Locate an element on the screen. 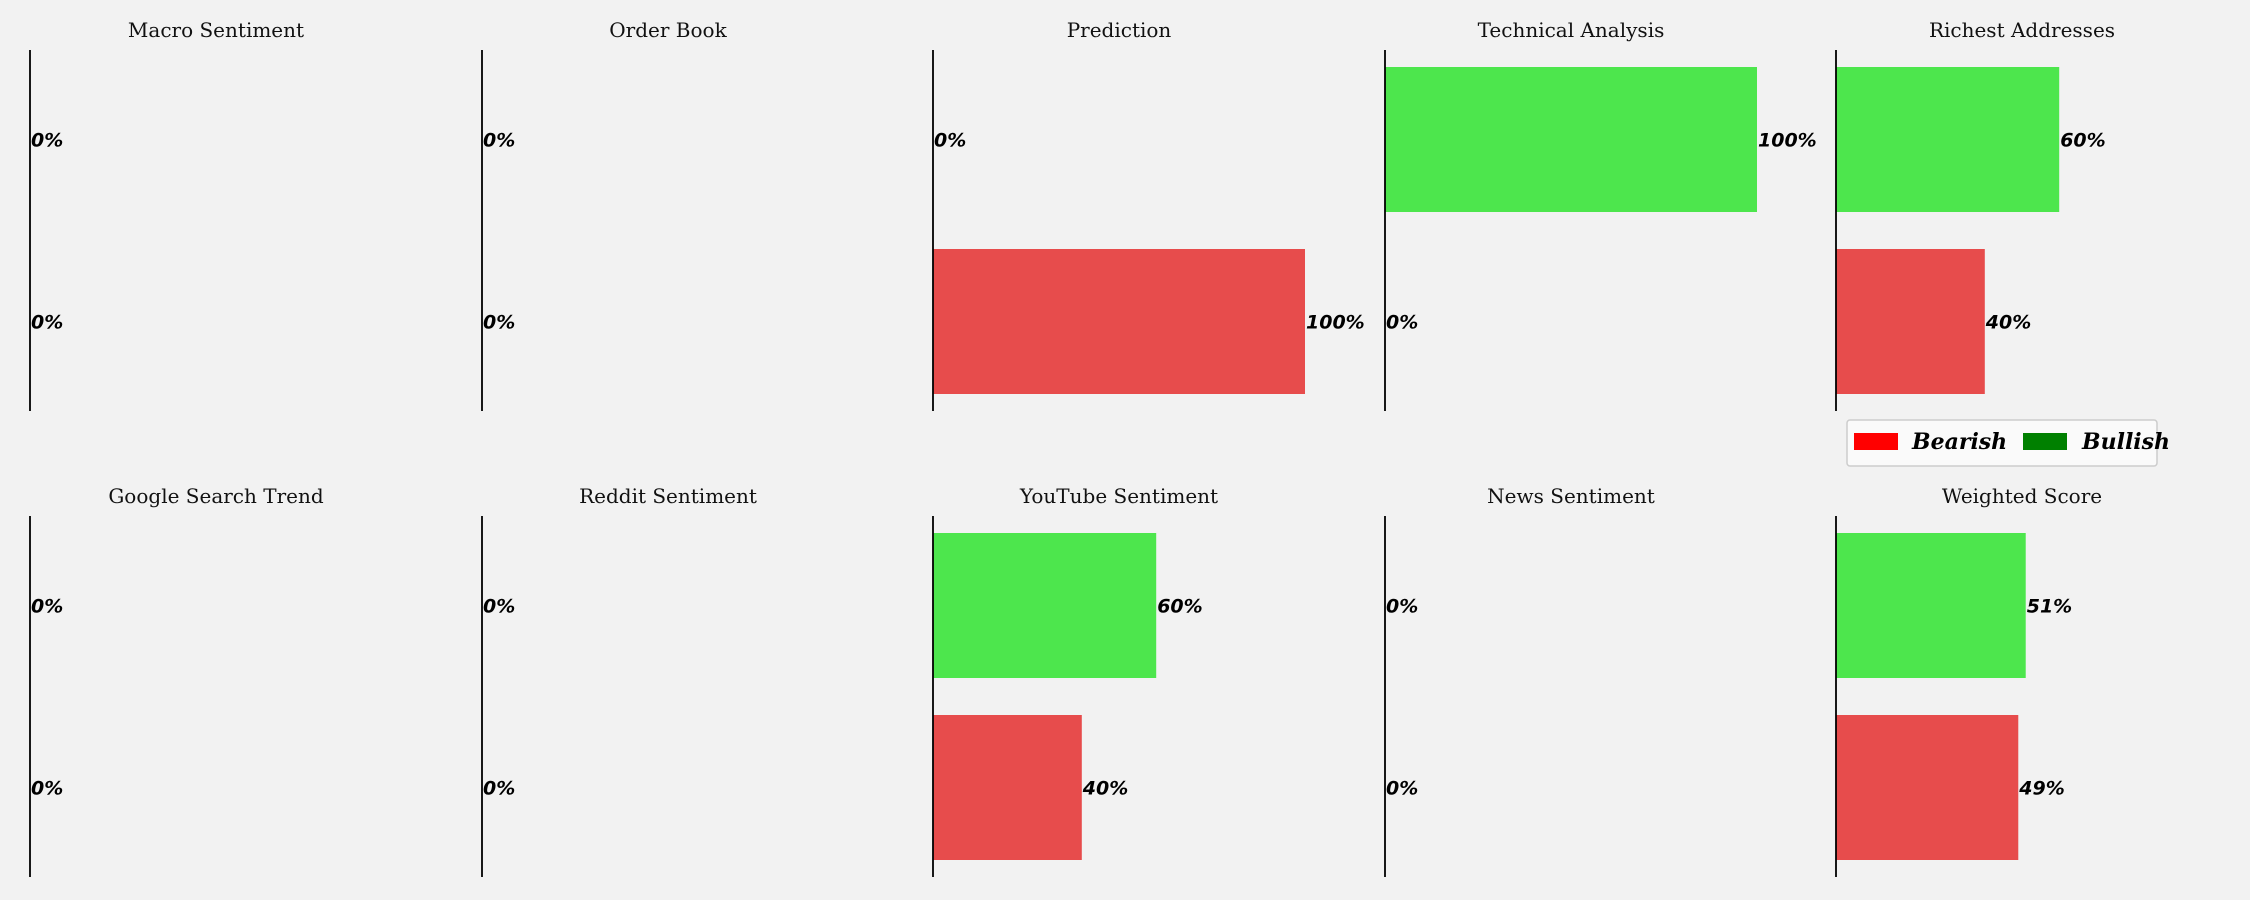  chart-panel: Prediction 0% 100% is located at coordinates (1148, 214).